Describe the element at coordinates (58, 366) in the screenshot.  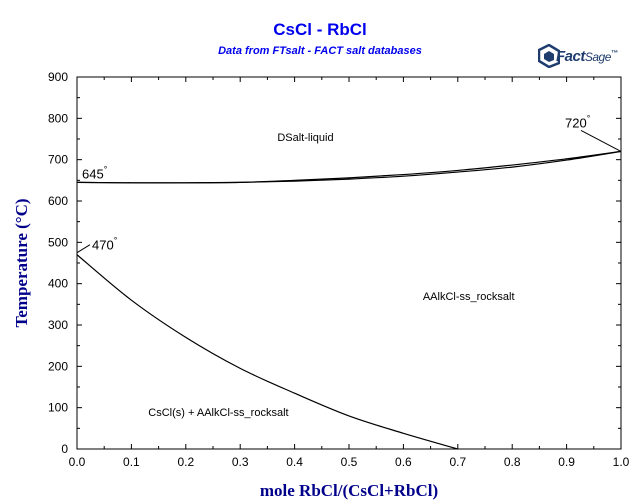
I see `y-tick-label: 200` at that location.